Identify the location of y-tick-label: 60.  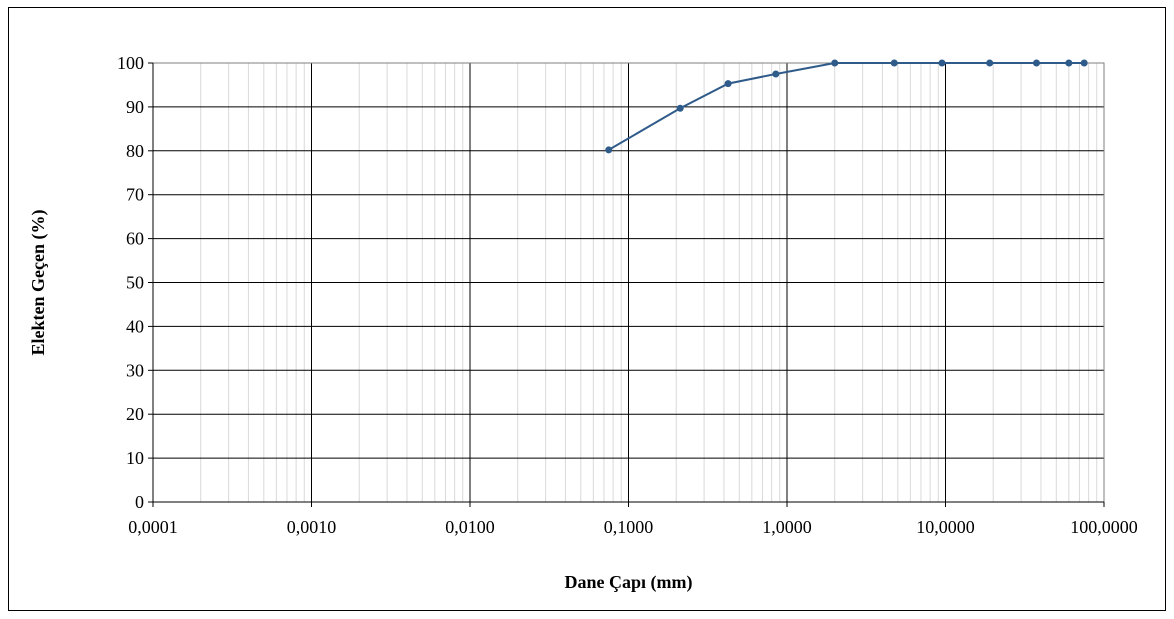
(135, 239).